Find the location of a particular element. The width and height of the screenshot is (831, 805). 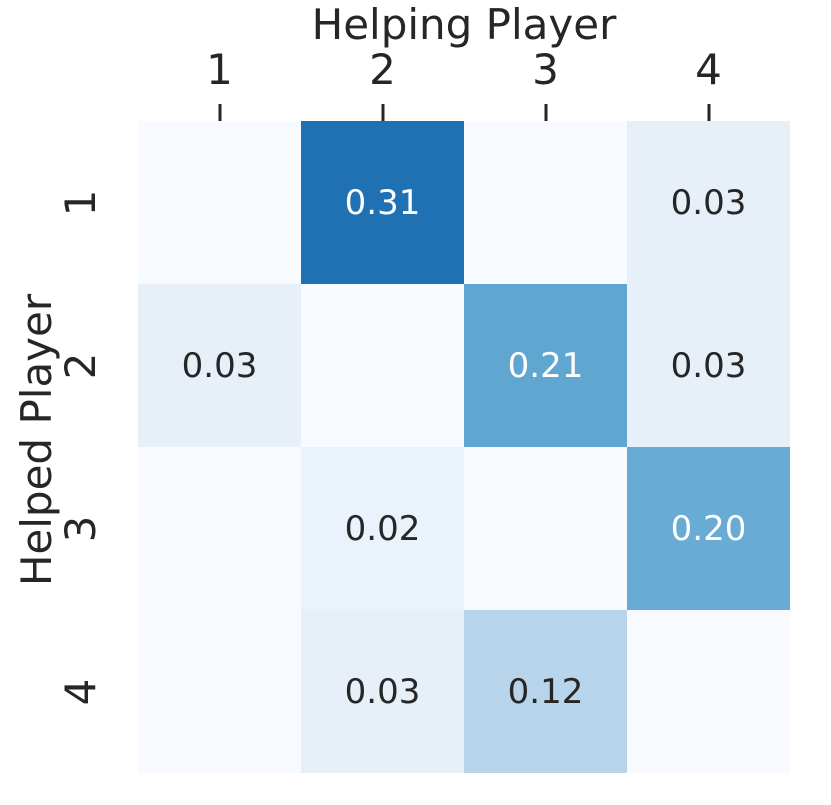

heatmap-cell-r3-c3 is located at coordinates (545, 528).